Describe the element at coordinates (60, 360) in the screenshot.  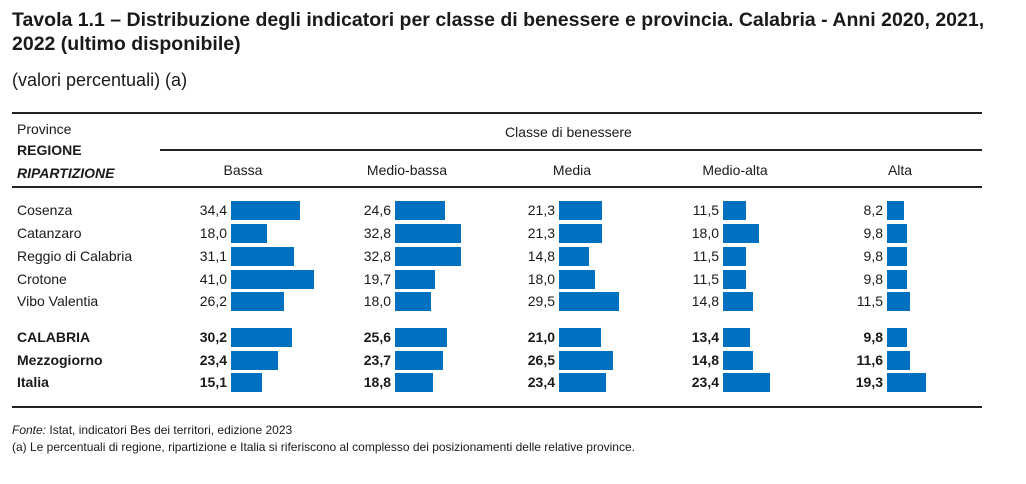
I see `row-label: Mezzogiorno` at that location.